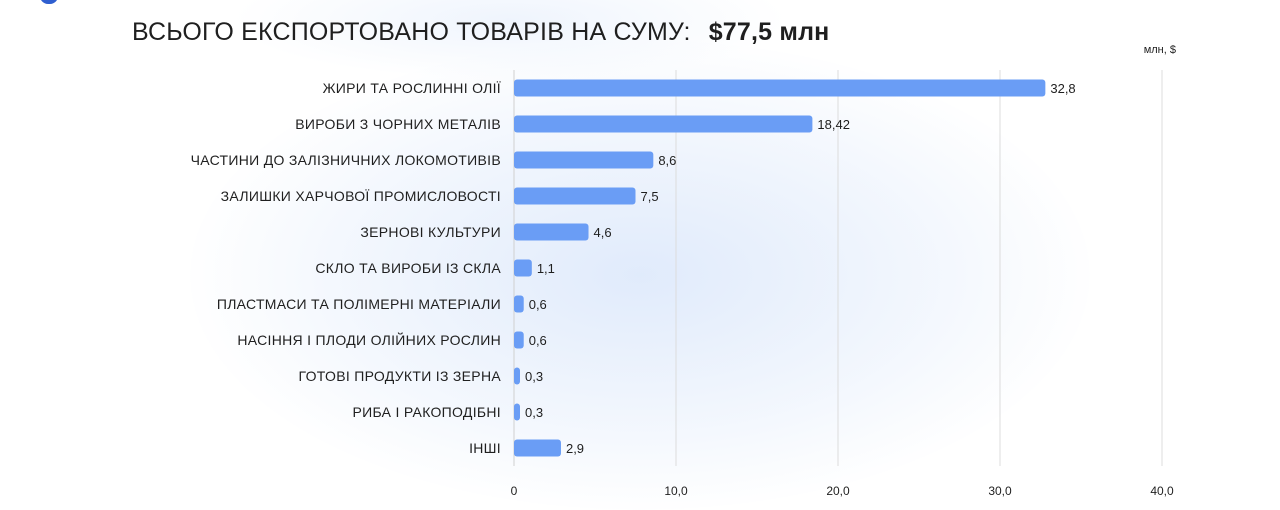 This screenshot has height=510, width=1280. I want to click on data-label: 4,6, so click(603, 232).